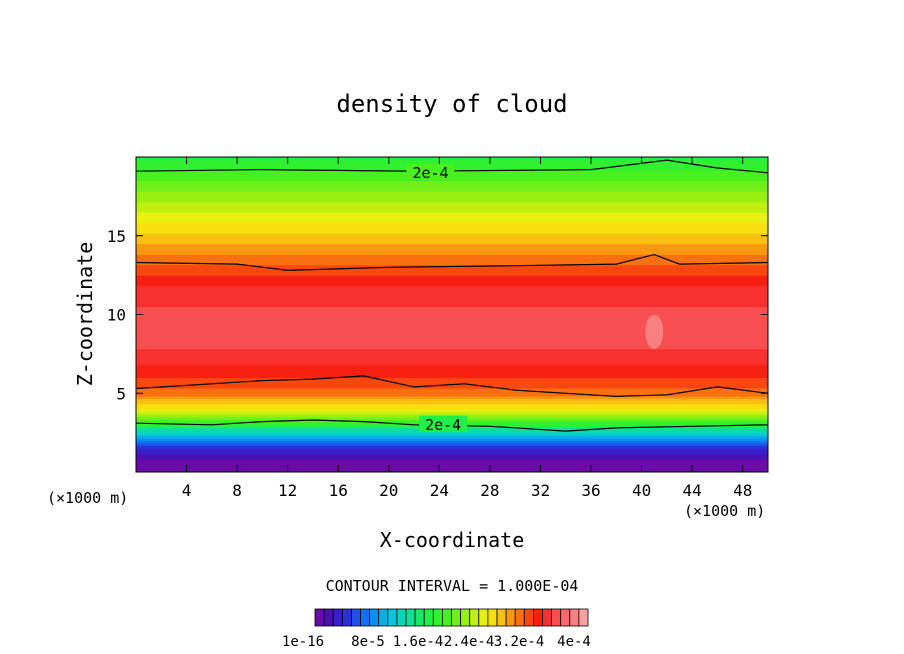 Image resolution: width=904 pixels, height=654 pixels. What do you see at coordinates (443, 423) in the screenshot?
I see `contour-label-bg` at bounding box center [443, 423].